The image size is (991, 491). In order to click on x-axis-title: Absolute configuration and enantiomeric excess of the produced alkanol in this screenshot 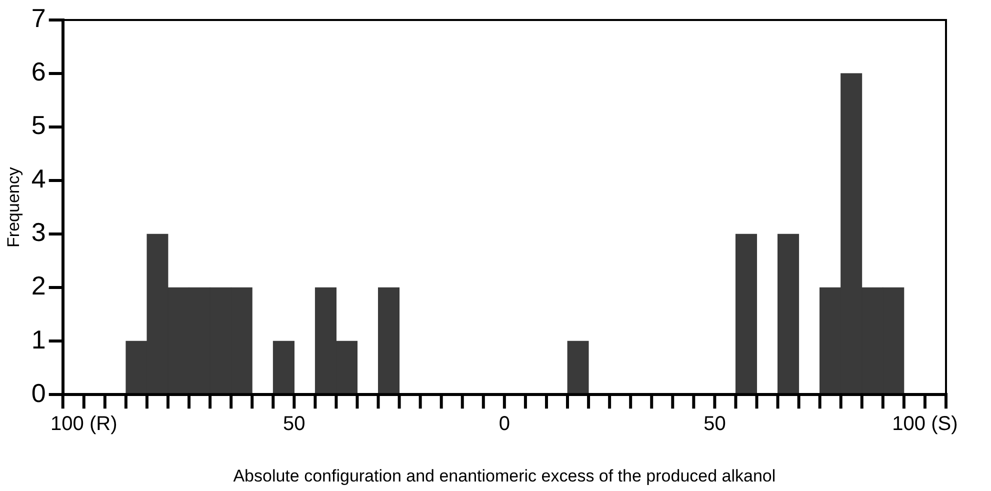, I will do `click(504, 476)`.